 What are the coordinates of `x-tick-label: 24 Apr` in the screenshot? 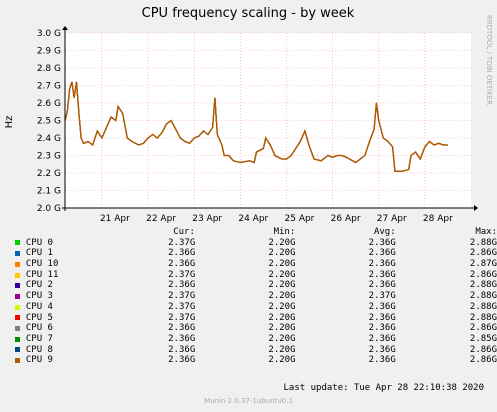 It's located at (253, 219).